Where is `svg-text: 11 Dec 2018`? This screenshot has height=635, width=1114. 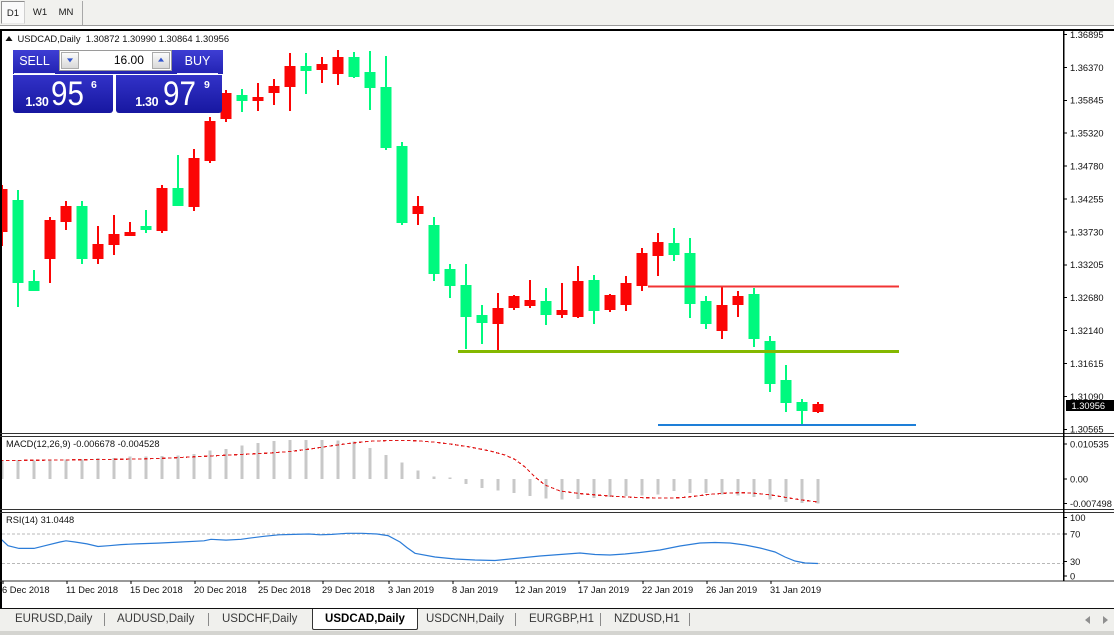
svg-text: 11 Dec 2018 is located at coordinates (92, 590).